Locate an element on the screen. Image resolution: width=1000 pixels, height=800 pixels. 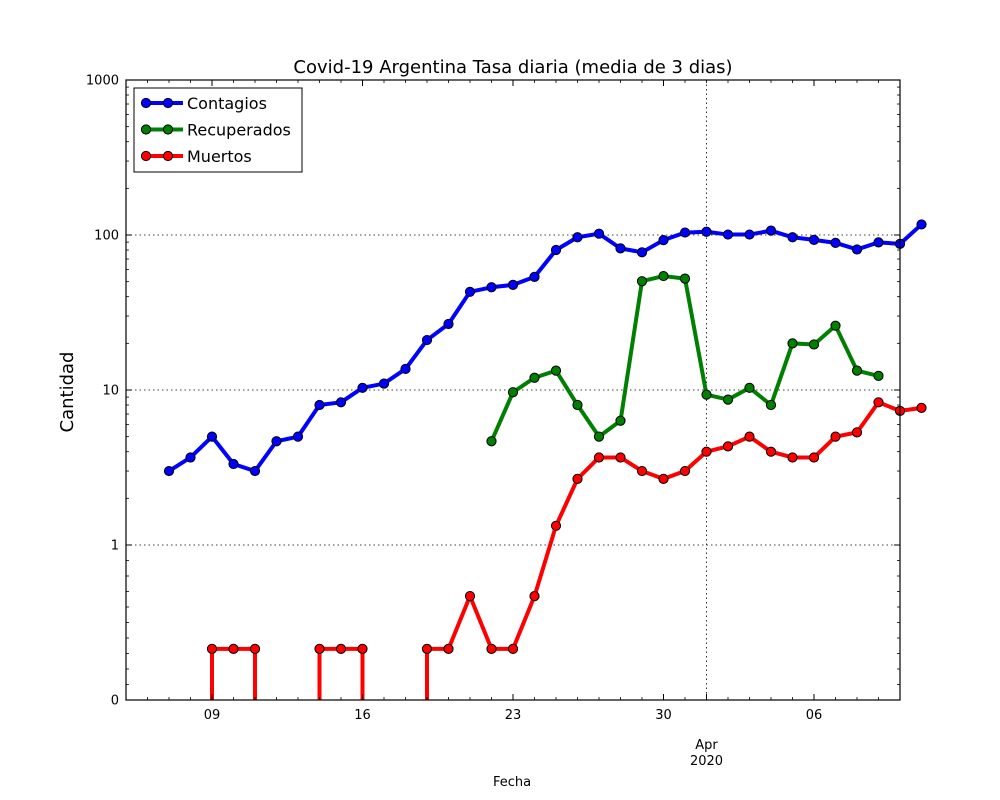
y-tick-label: 0 is located at coordinates (115, 701).